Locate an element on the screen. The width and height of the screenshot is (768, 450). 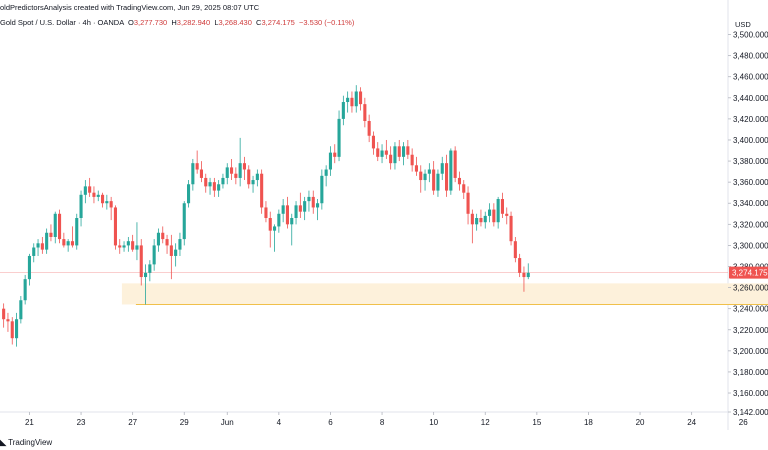
price-tick-label: 3,142.000 is located at coordinates (750, 412).